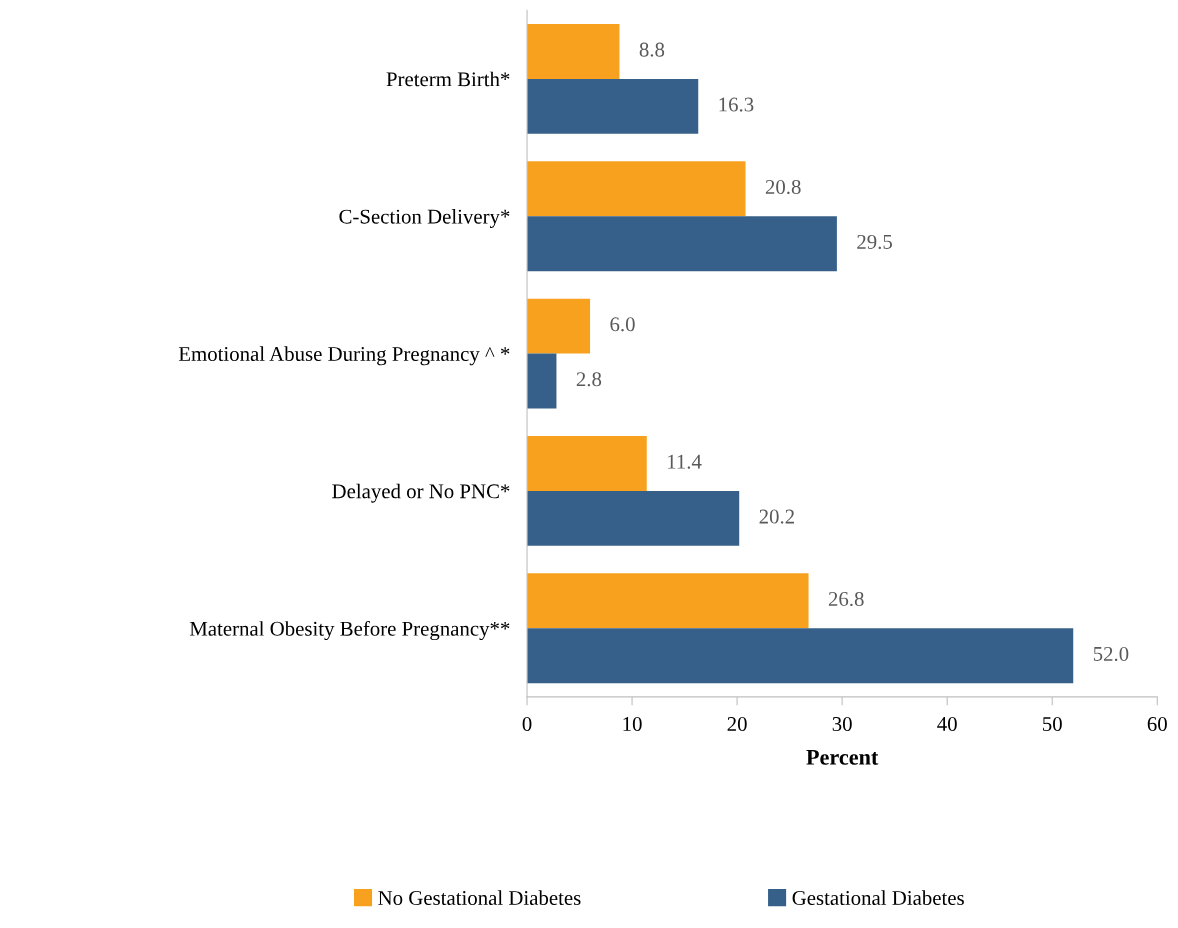 This screenshot has height=928, width=1178. Describe the element at coordinates (878, 898) in the screenshot. I see `legend-label: Gestational Diabetes` at that location.